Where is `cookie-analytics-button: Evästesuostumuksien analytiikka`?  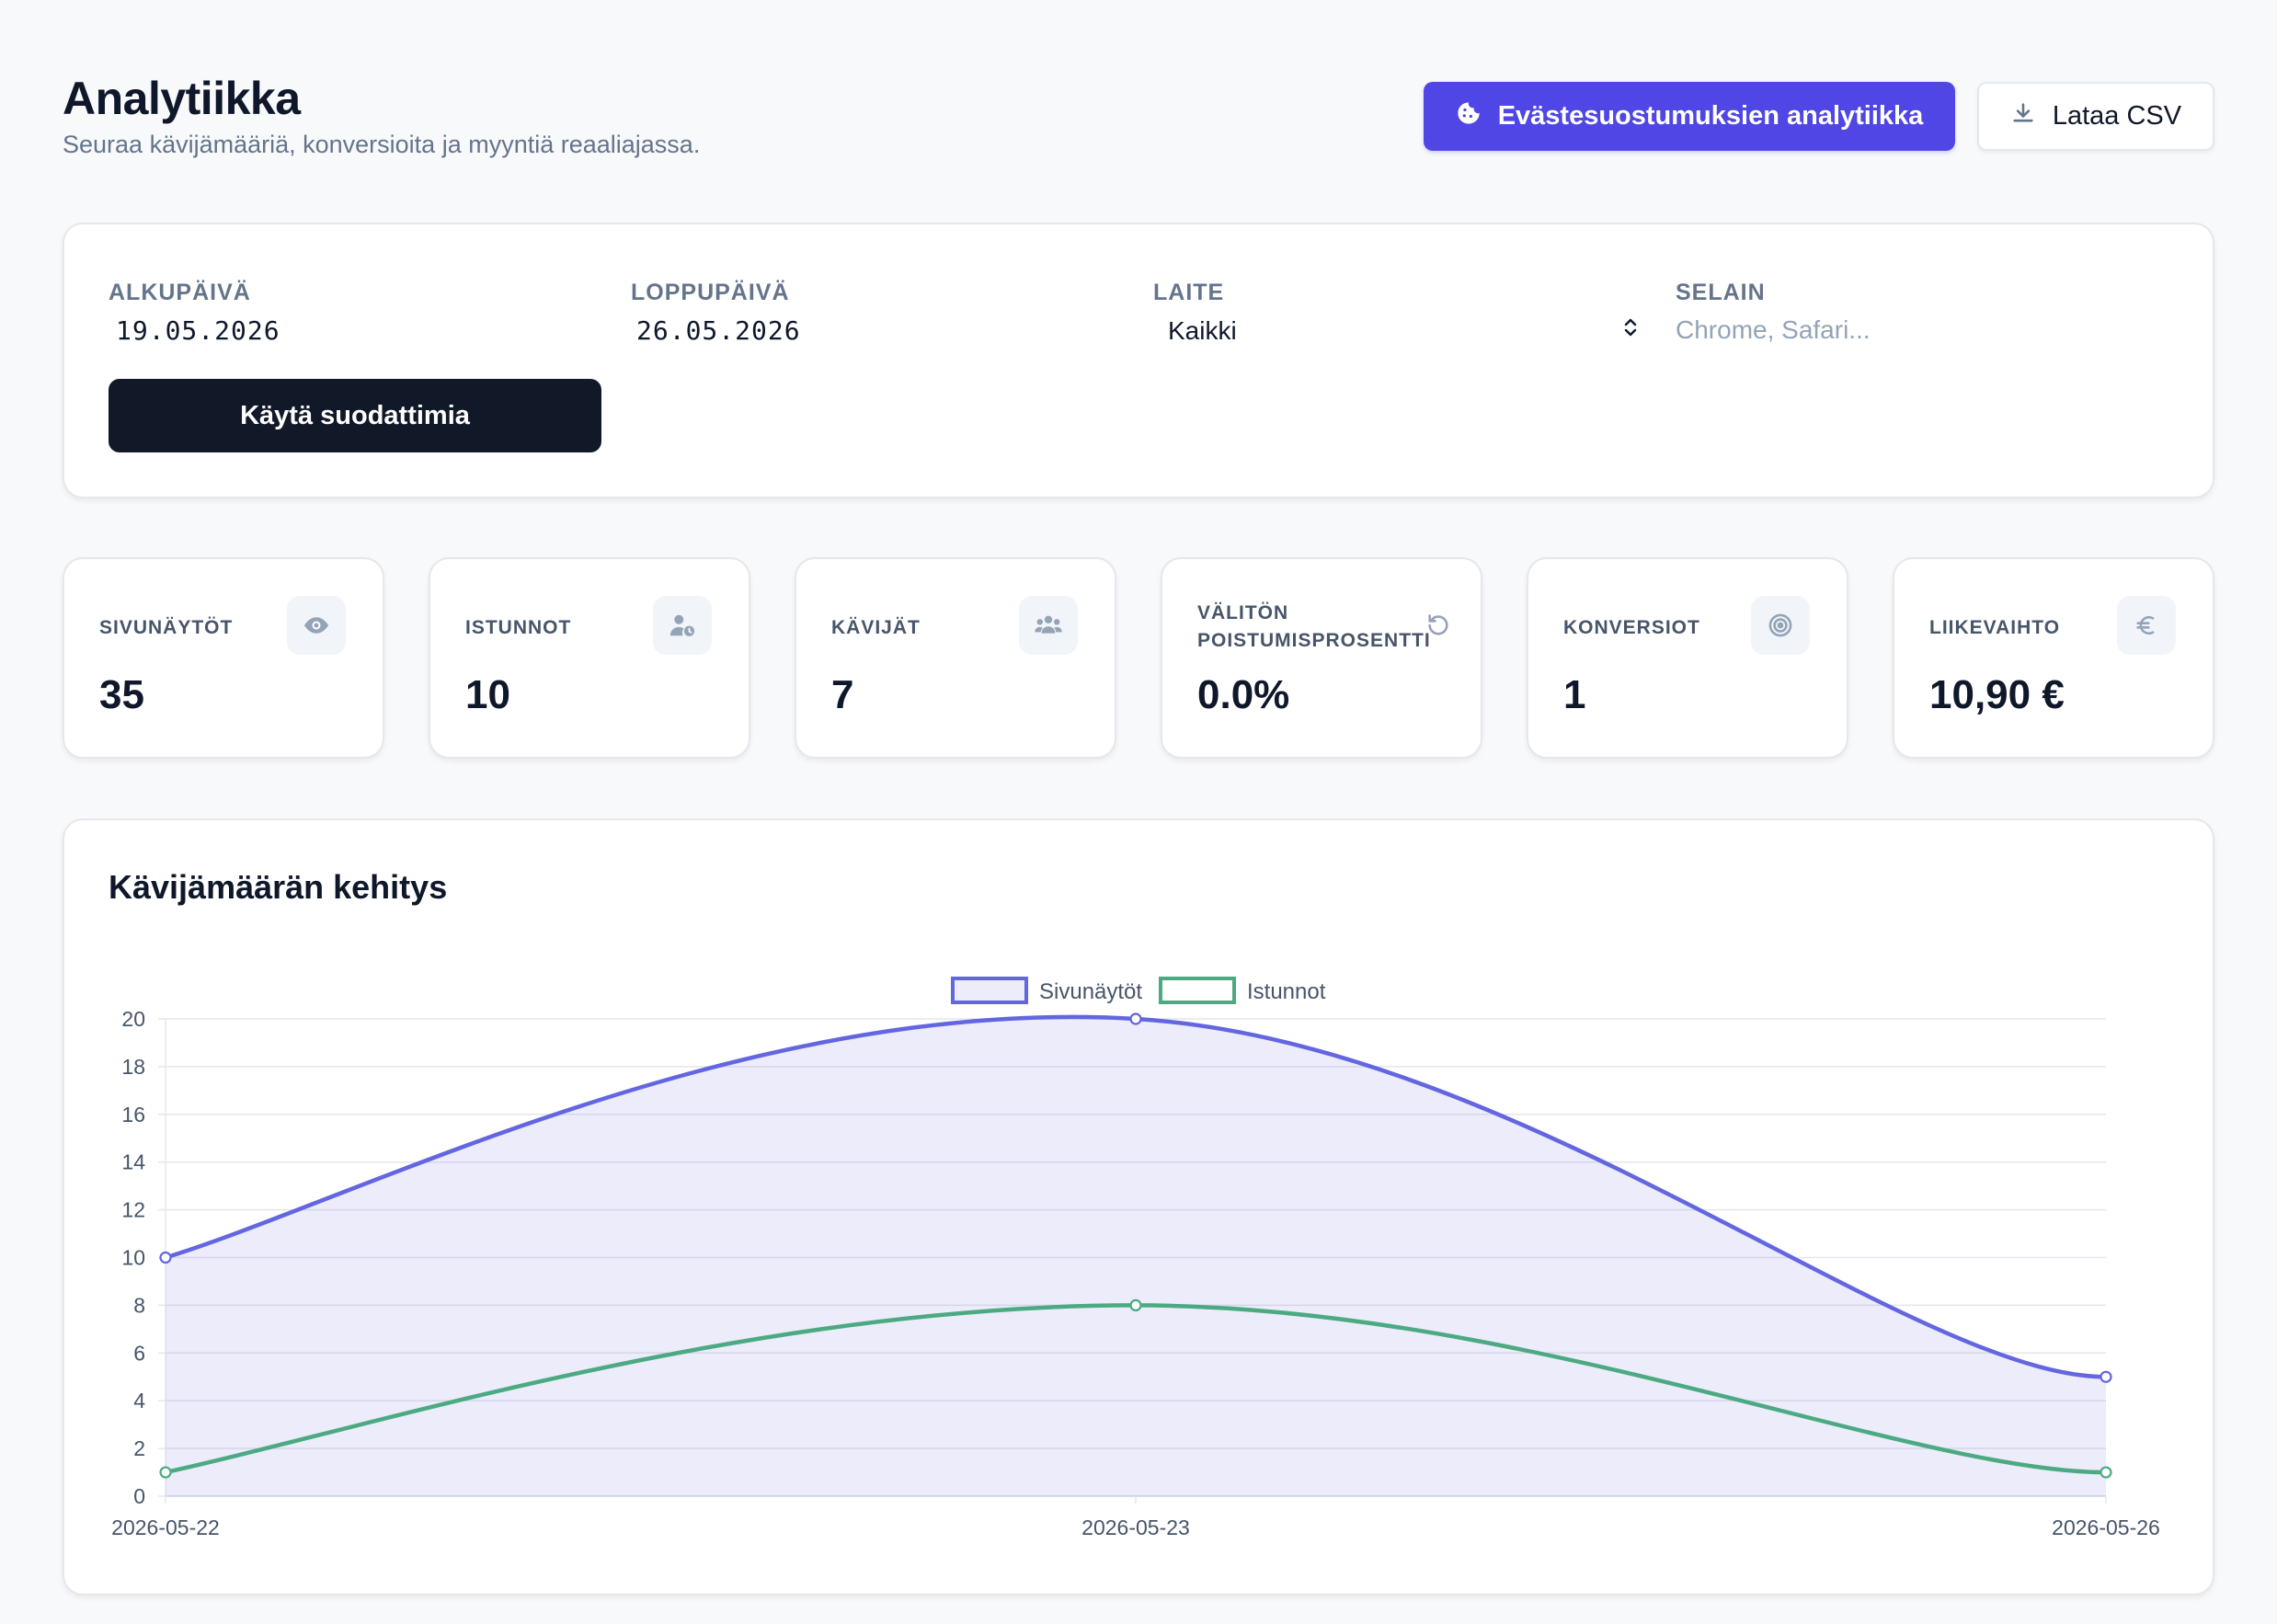 cookie-analytics-button: Evästesuostumuksien analytiikka is located at coordinates (1689, 117).